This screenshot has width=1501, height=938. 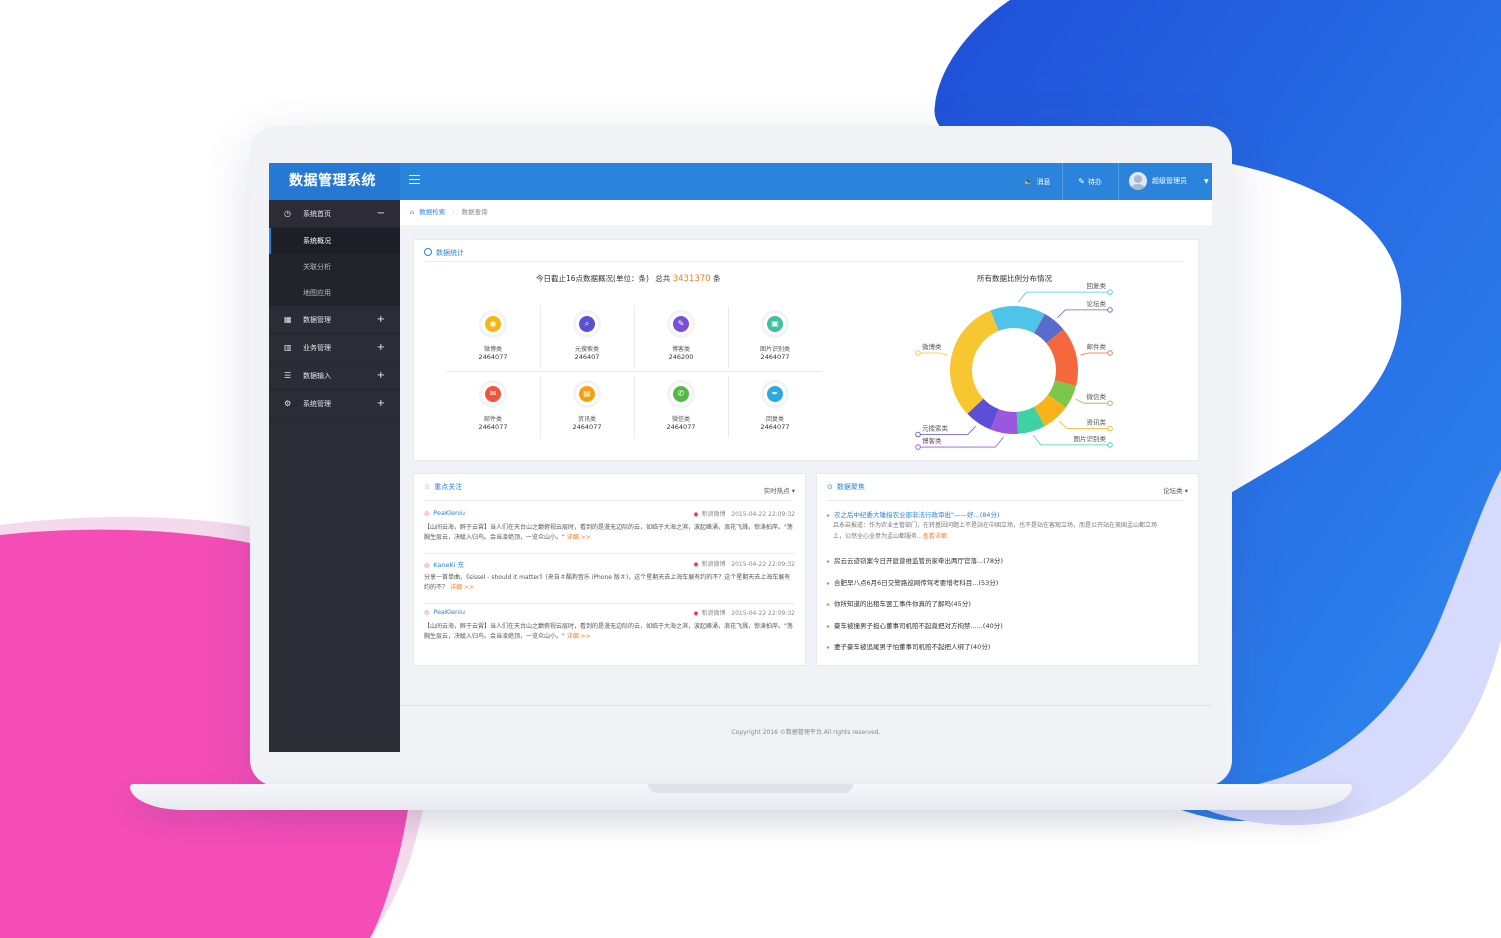 What do you see at coordinates (1090, 438) in the screenshot?
I see `donut-slice-label: 图片识别类` at bounding box center [1090, 438].